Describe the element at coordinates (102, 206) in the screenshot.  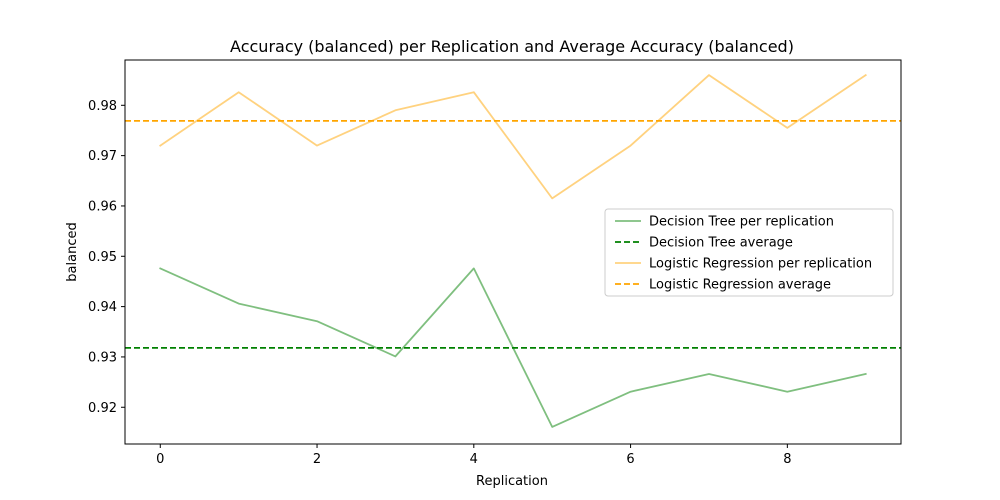
I see `y-tick-label: 0.96` at that location.